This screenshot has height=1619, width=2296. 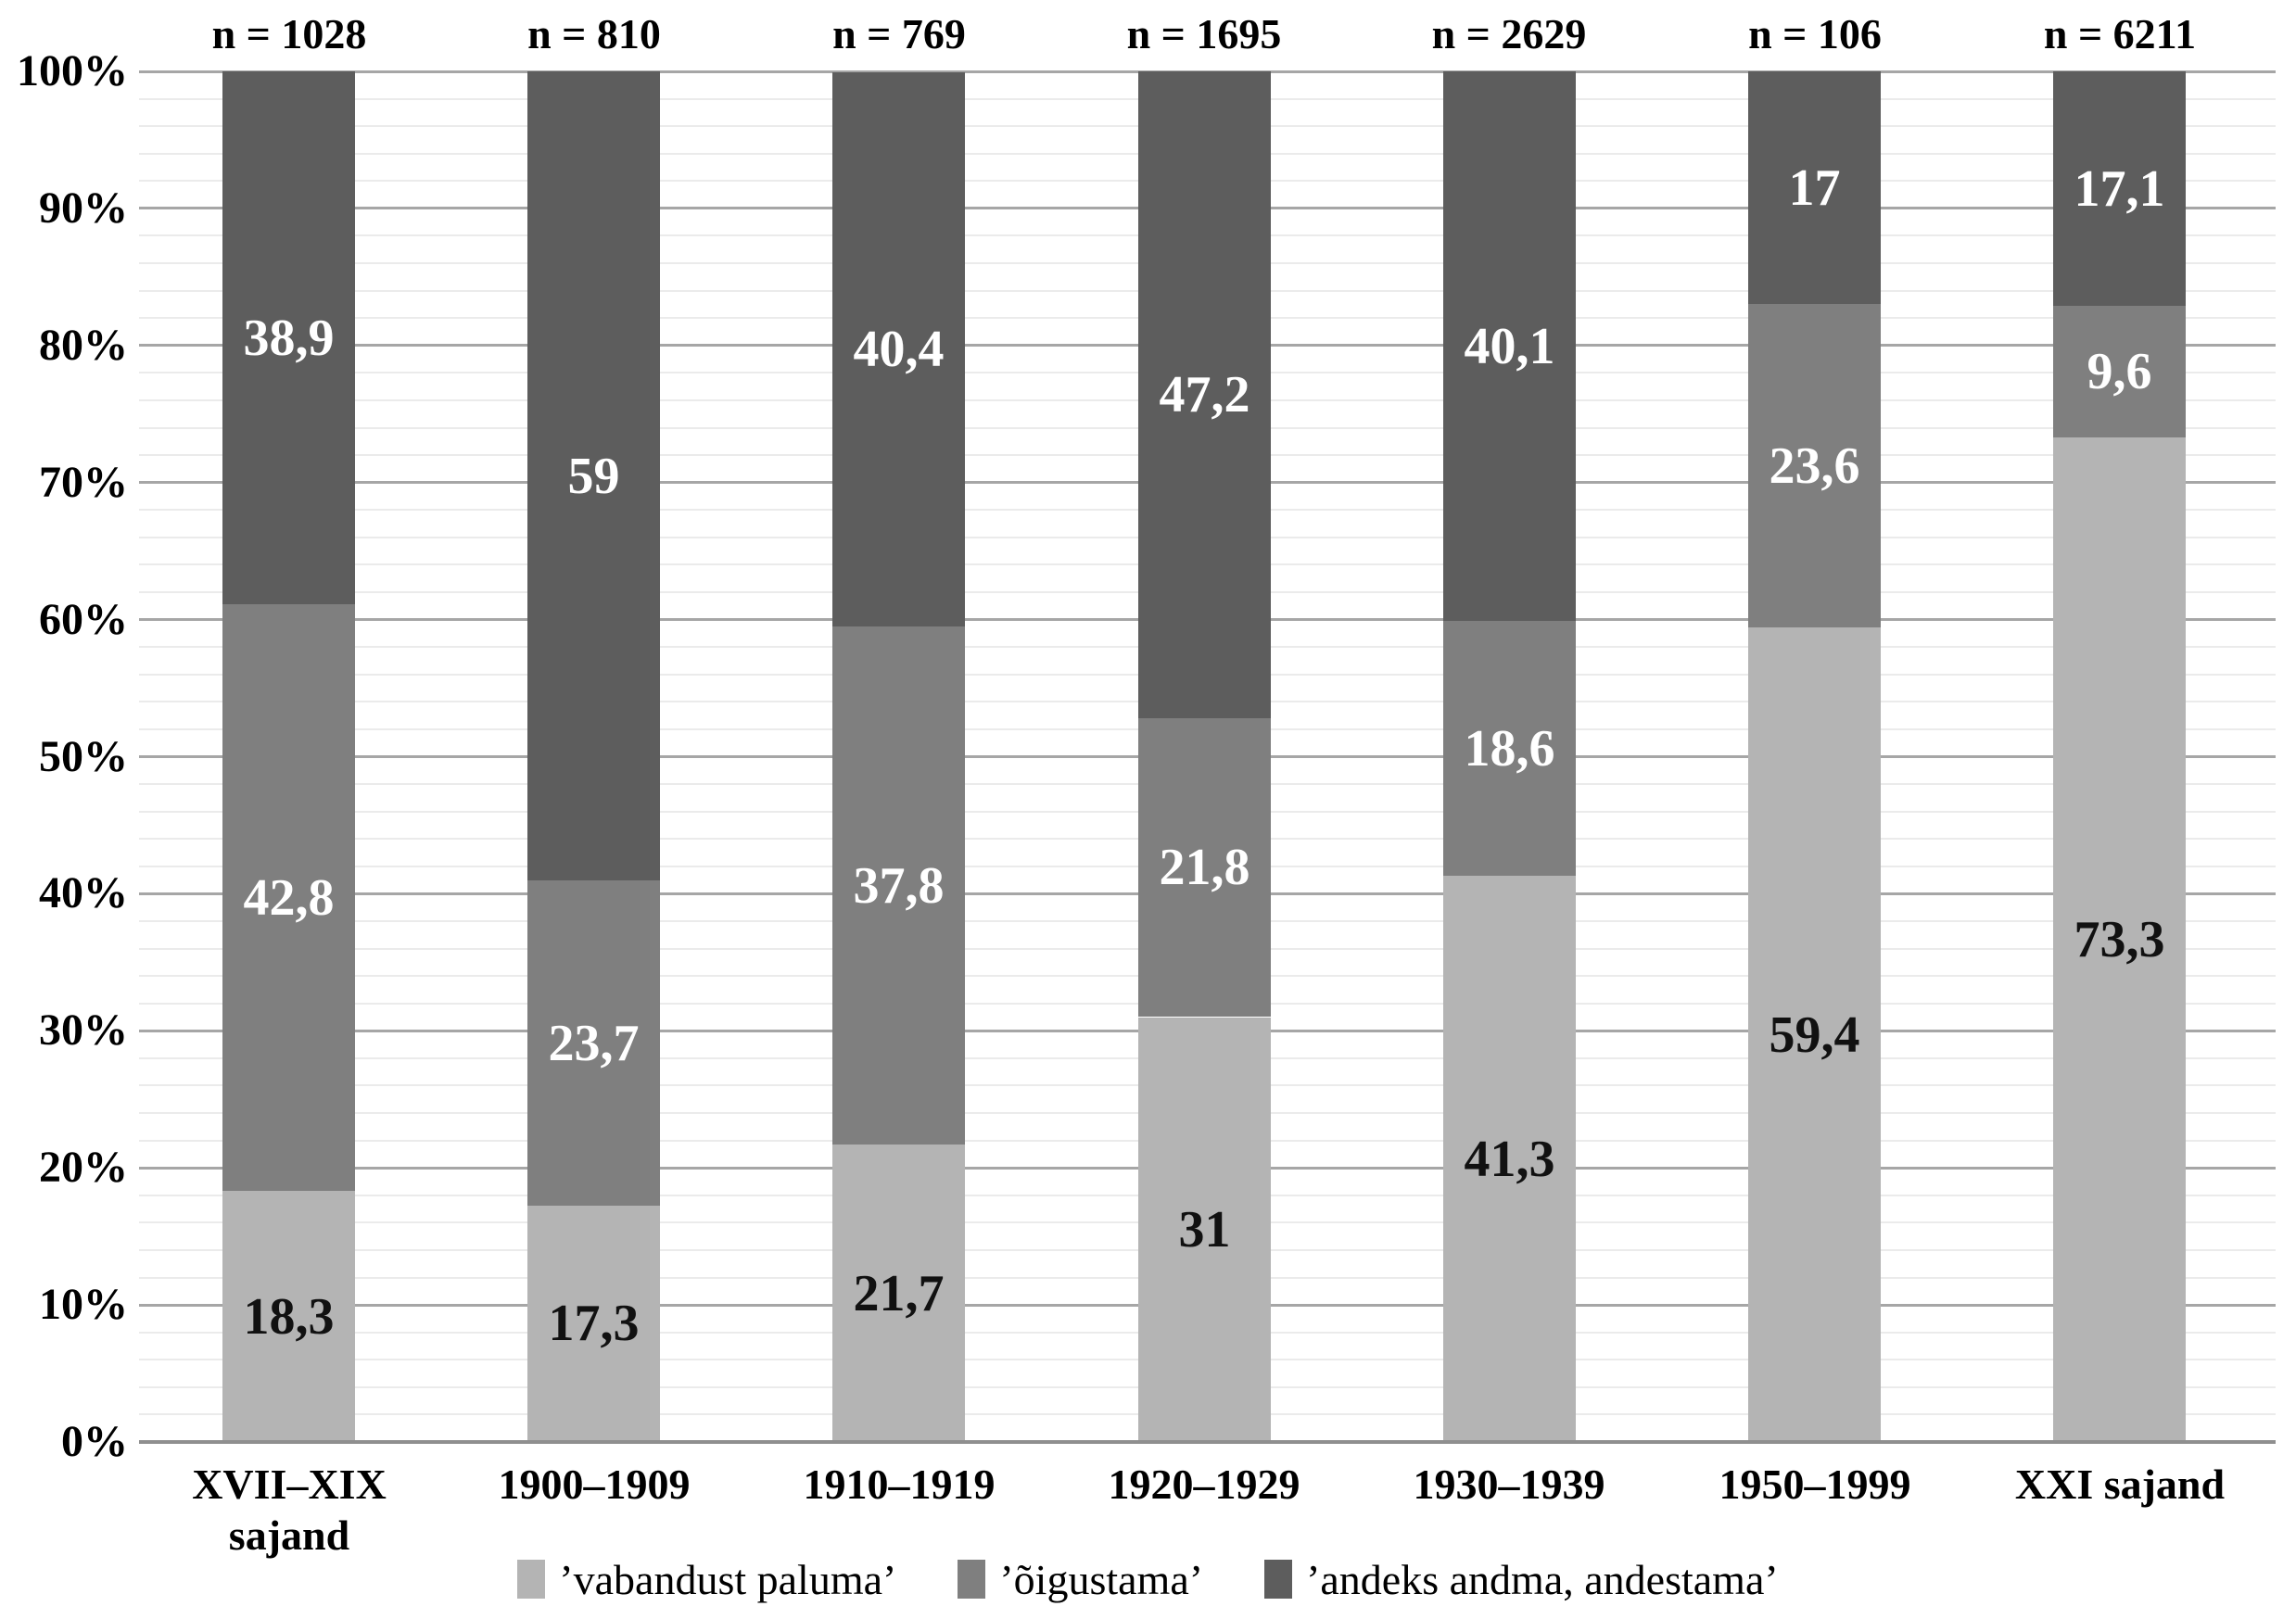 What do you see at coordinates (1542, 1579) in the screenshot?
I see `legend-label: ’andeks andma, andestama’` at bounding box center [1542, 1579].